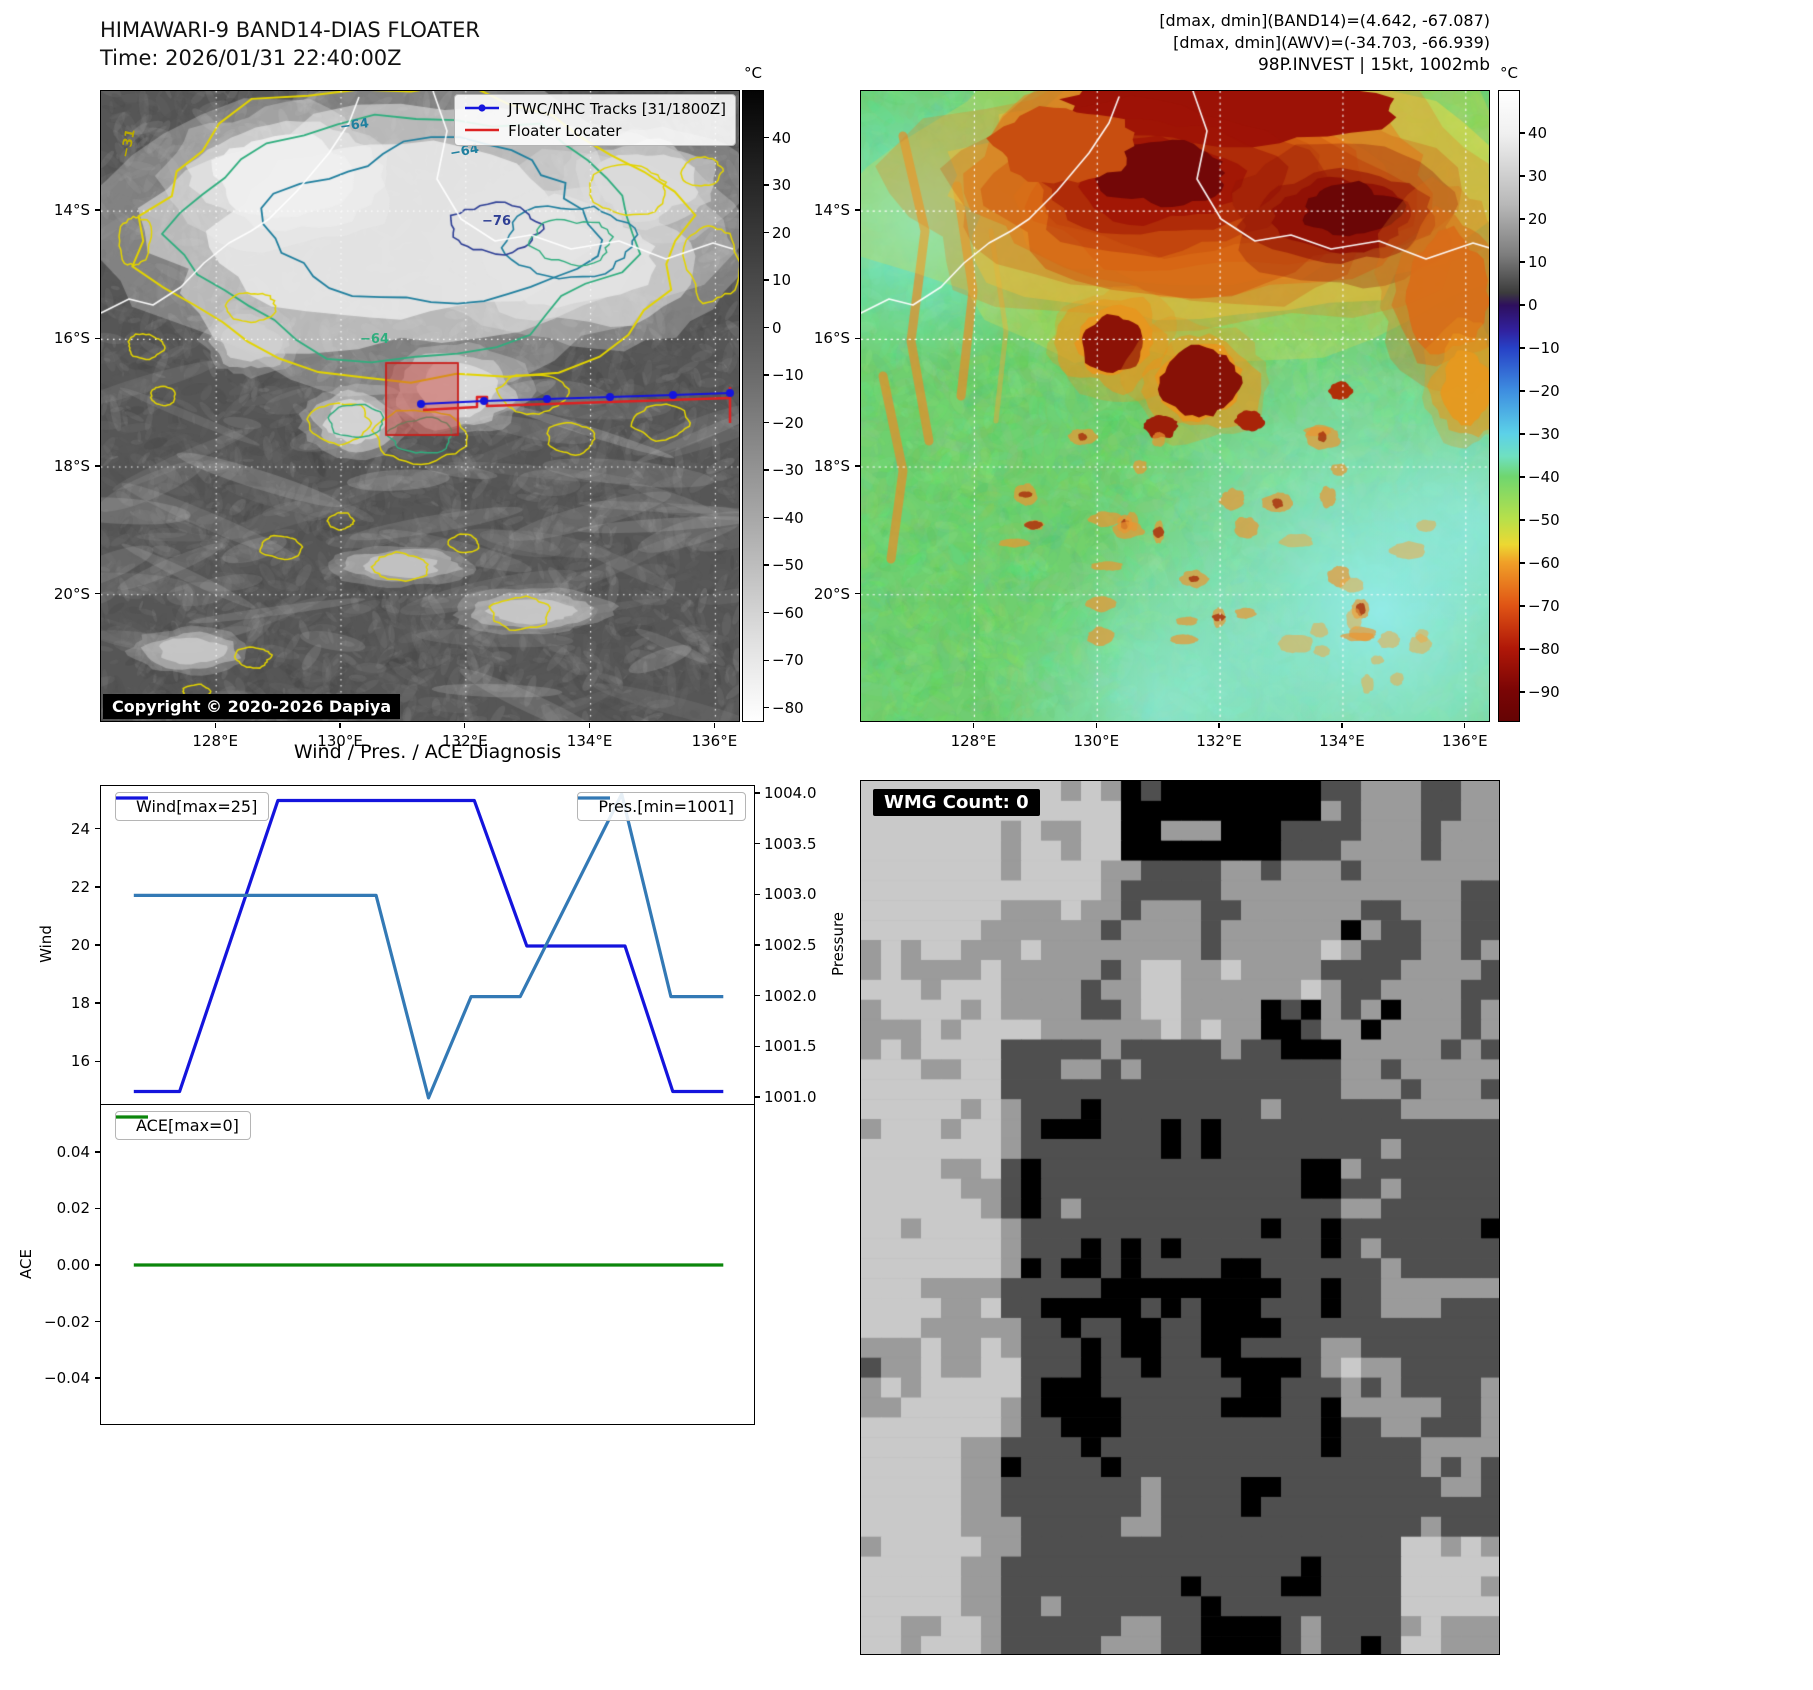  What do you see at coordinates (777, 327) in the screenshot?
I see `band14-colorbar-tick-label: 0` at bounding box center [777, 327].